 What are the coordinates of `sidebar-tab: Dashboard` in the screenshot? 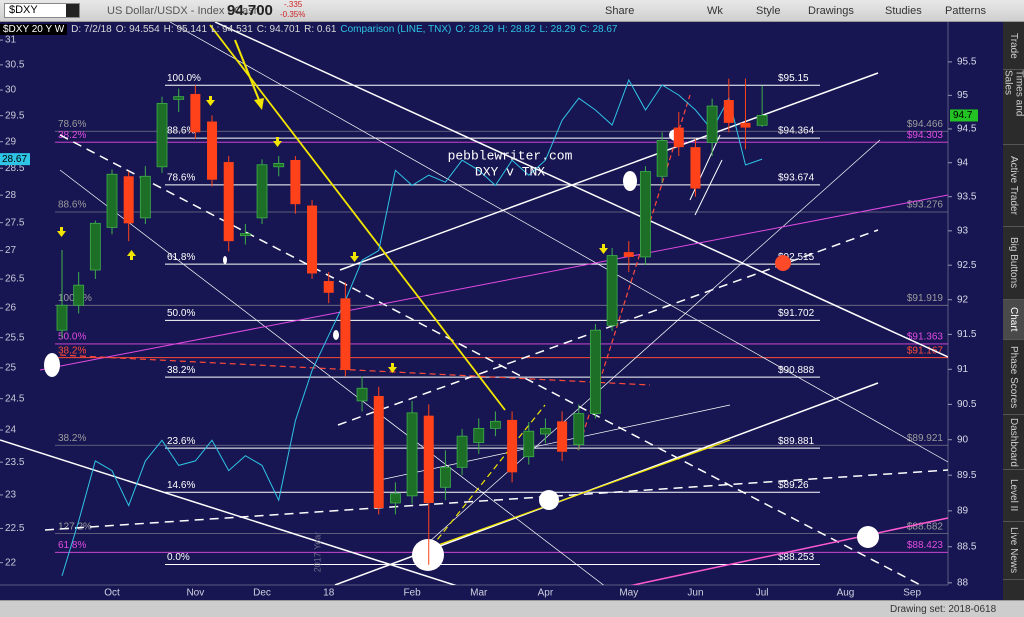 It's located at (1013, 442).